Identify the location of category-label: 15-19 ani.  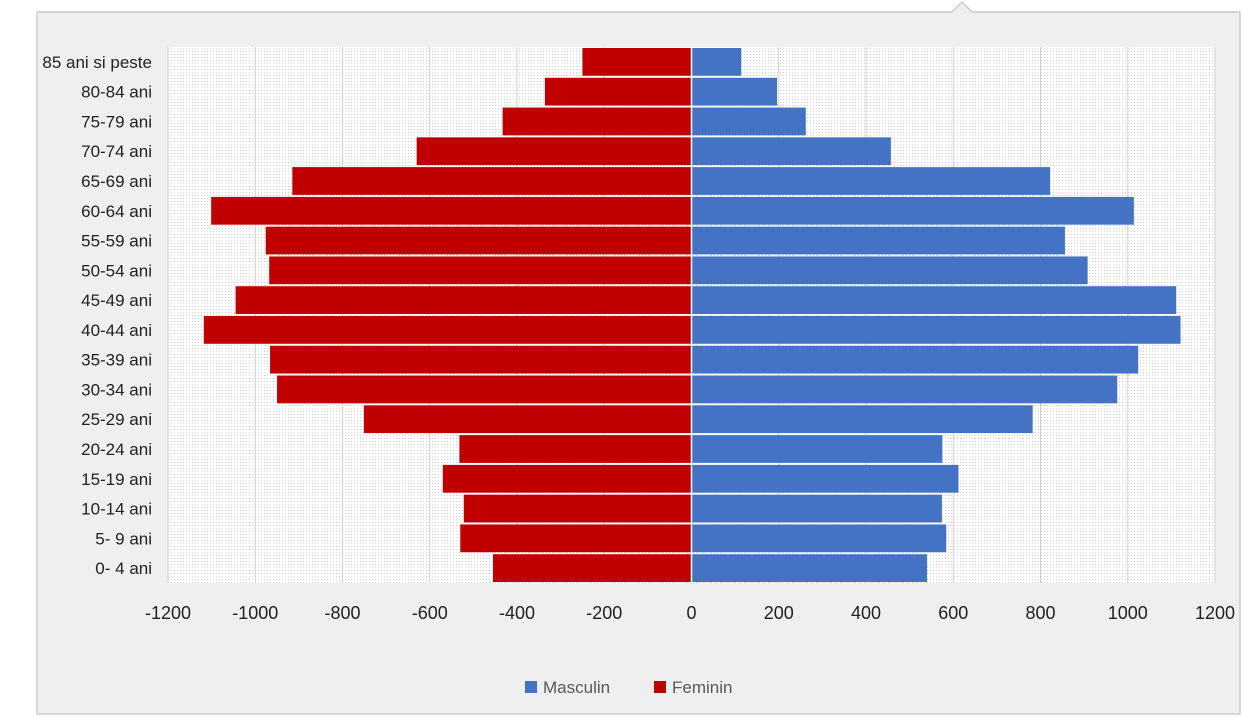
(116, 479).